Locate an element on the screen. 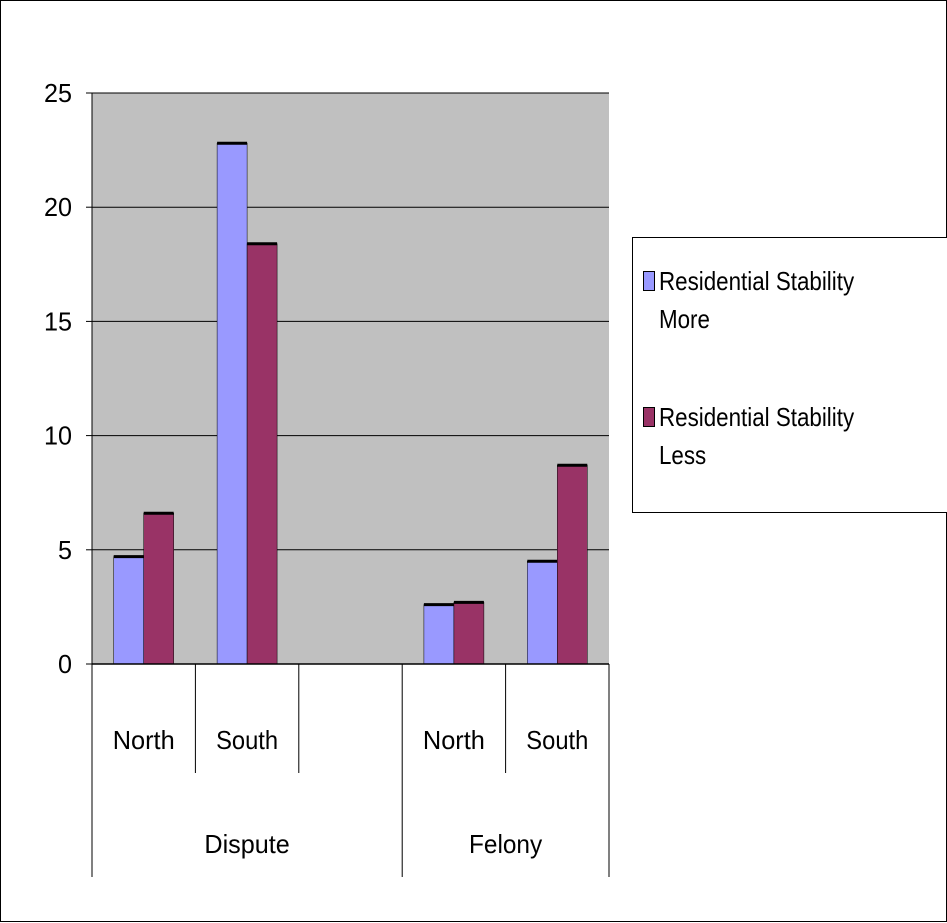 This screenshot has width=947, height=923. legend-item-less: Residential Stability Less is located at coordinates (793, 436).